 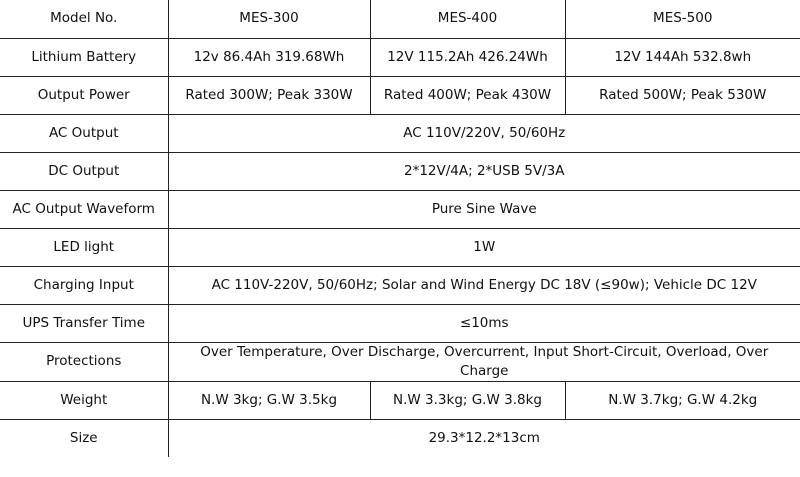 I want to click on row-label: AC Output Waveform, so click(x=84, y=209).